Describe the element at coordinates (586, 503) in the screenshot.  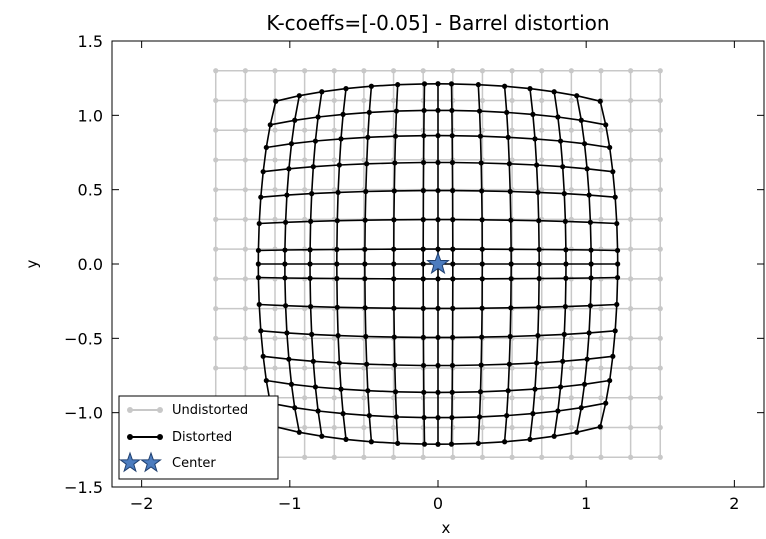
I see `x-tick-label: 1` at that location.